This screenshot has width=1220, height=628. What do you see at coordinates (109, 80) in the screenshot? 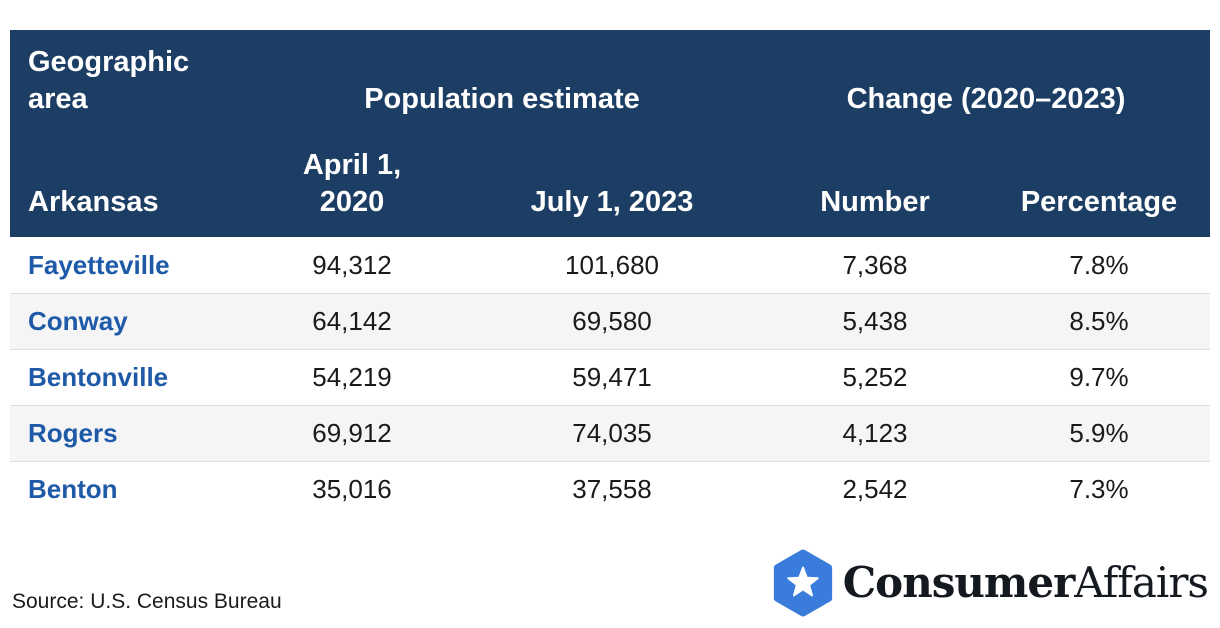
I see `header-geographic-area-label: Geographic area` at bounding box center [109, 80].